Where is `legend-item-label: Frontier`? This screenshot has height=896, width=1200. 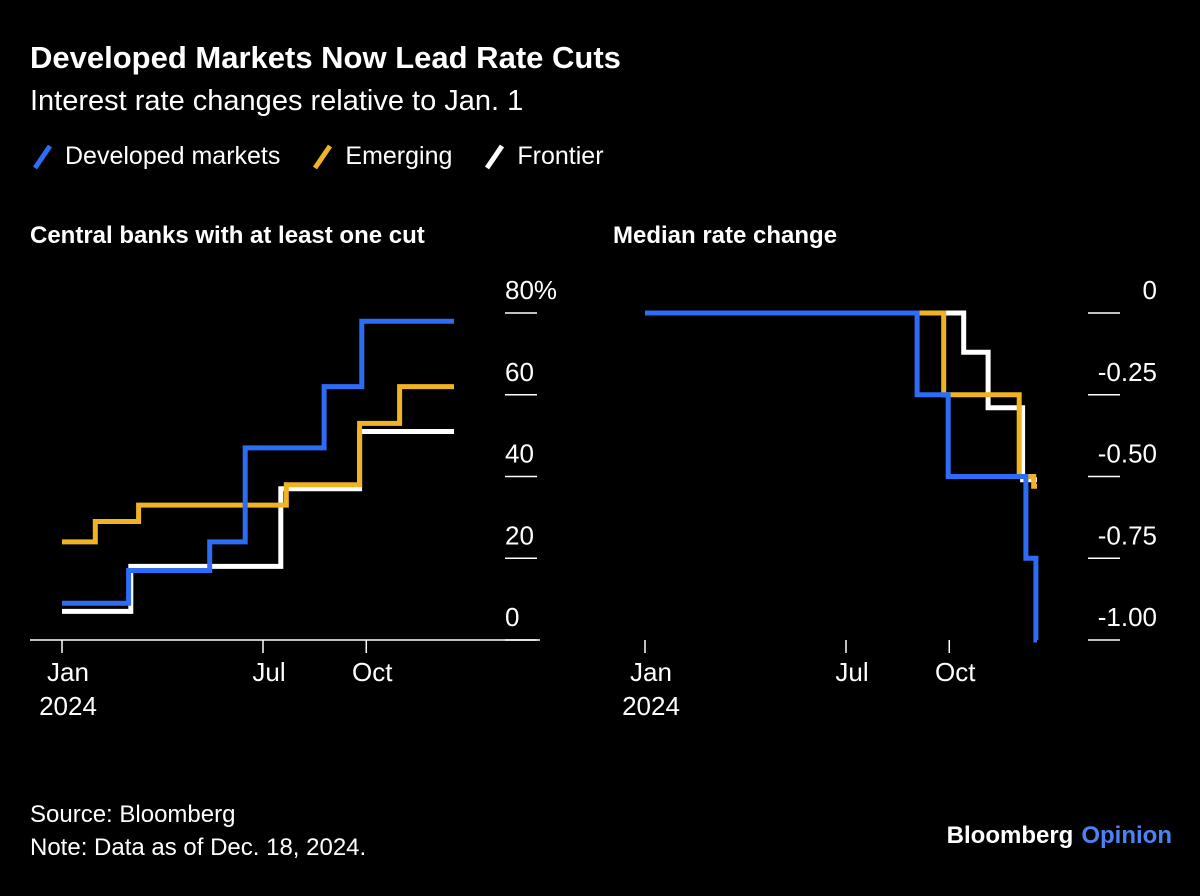 legend-item-label: Frontier is located at coordinates (560, 156).